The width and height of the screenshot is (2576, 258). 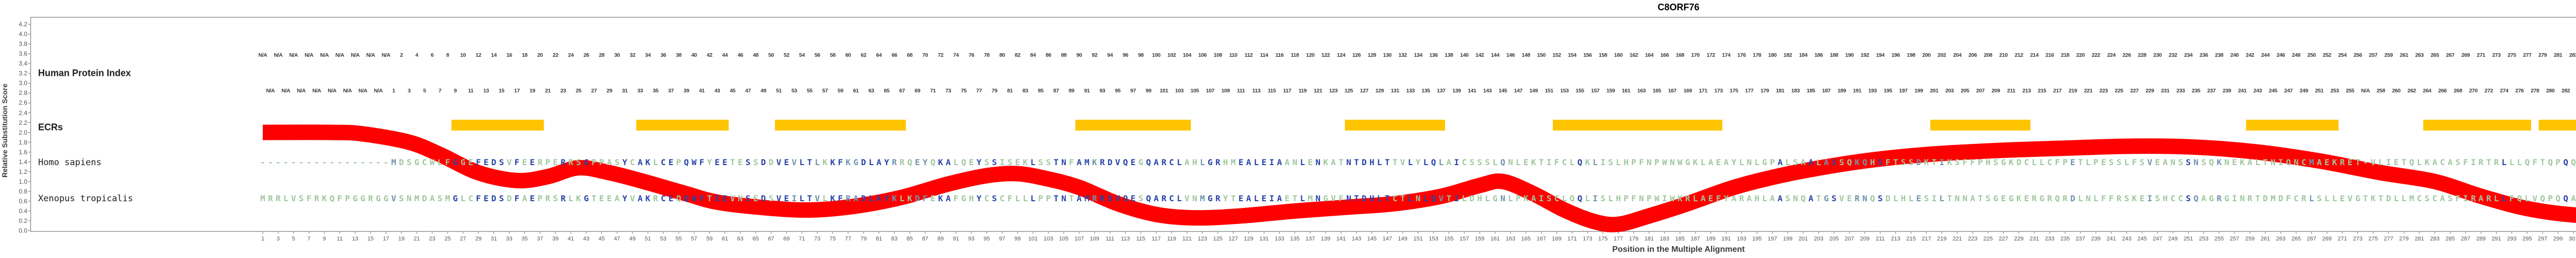 What do you see at coordinates (1072, 91) in the screenshot?
I see `index-label: 89` at bounding box center [1072, 91].